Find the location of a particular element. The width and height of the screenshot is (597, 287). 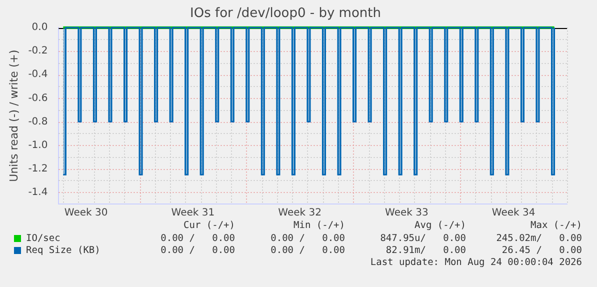

x-tick-label: Week 30 is located at coordinates (86, 213).